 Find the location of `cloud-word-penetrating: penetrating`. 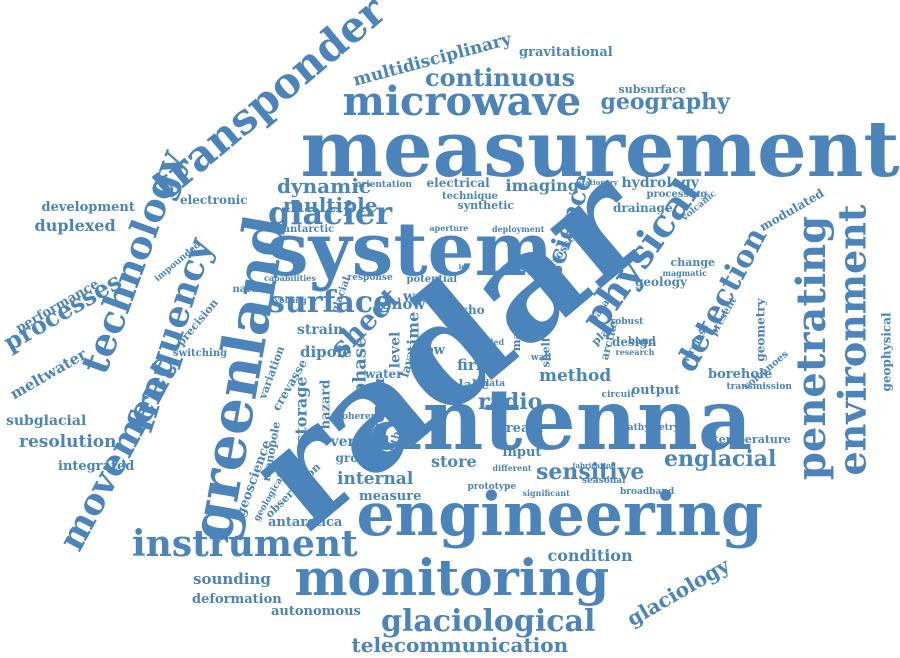

cloud-word-penetrating: penetrating is located at coordinates (812, 348).